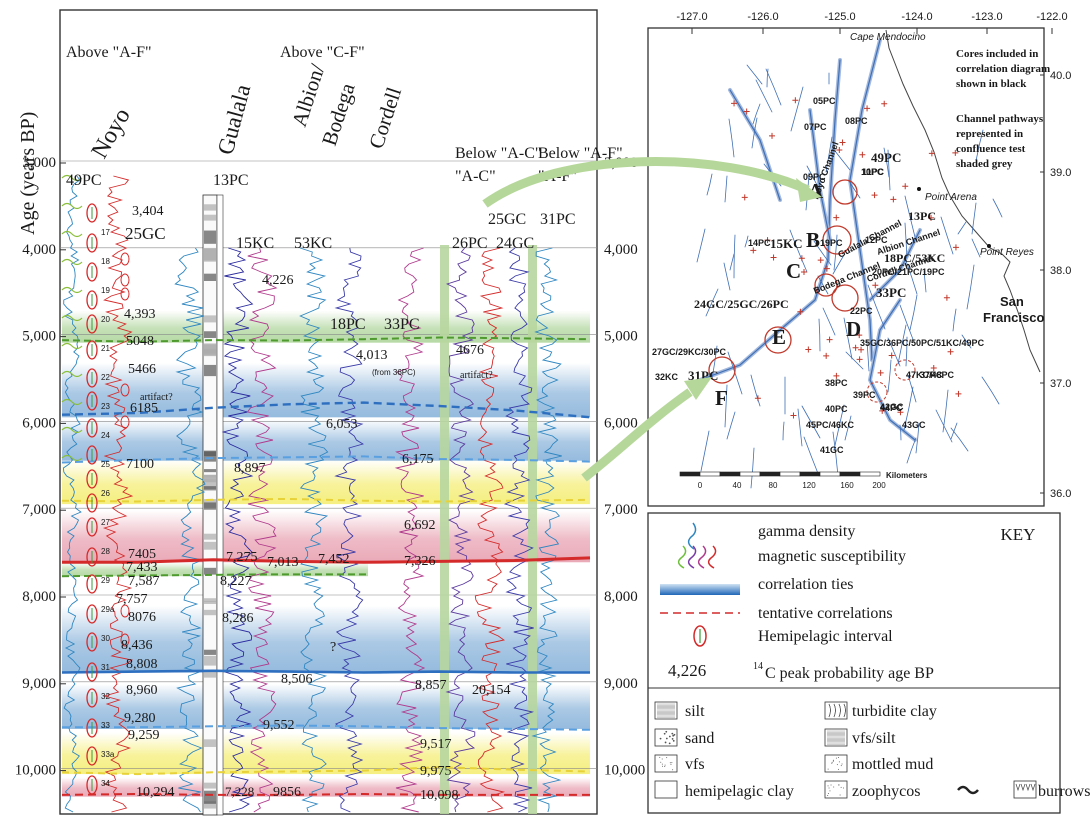  Describe the element at coordinates (234, 120) in the screenshot. I see `site-label-gualala: Gualala` at that location.